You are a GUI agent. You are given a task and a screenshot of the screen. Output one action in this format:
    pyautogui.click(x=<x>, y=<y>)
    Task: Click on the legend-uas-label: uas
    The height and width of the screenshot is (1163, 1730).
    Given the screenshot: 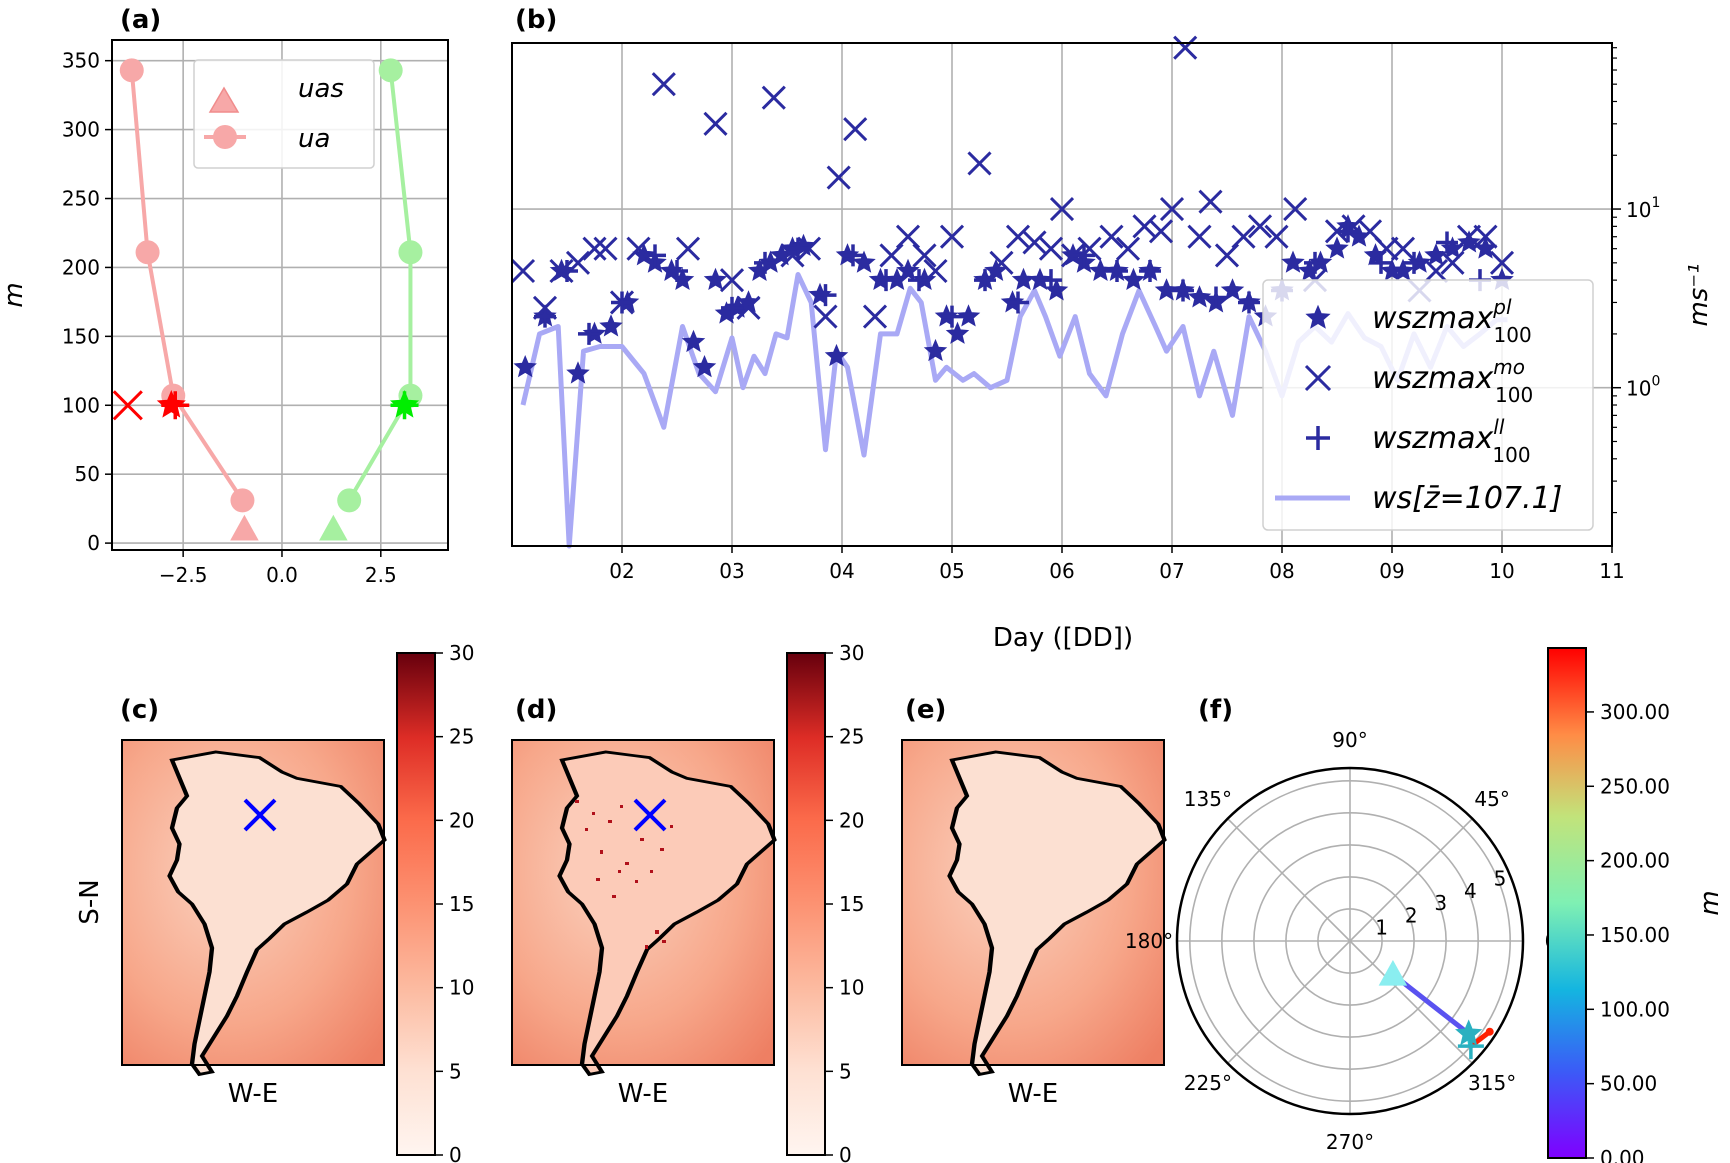 What is the action you would take?
    pyautogui.click(x=321, y=89)
    